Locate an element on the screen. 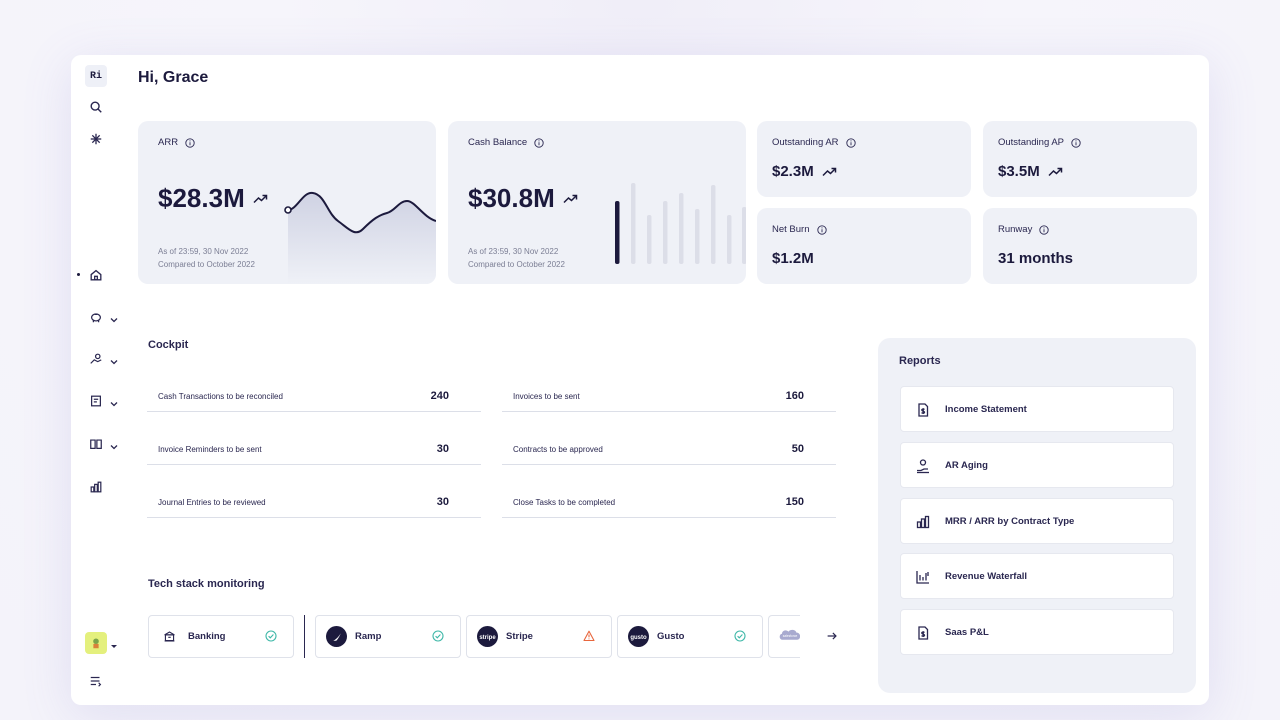 Image resolution: width=1280 pixels, height=720 pixels. home-icon is located at coordinates (96, 275).